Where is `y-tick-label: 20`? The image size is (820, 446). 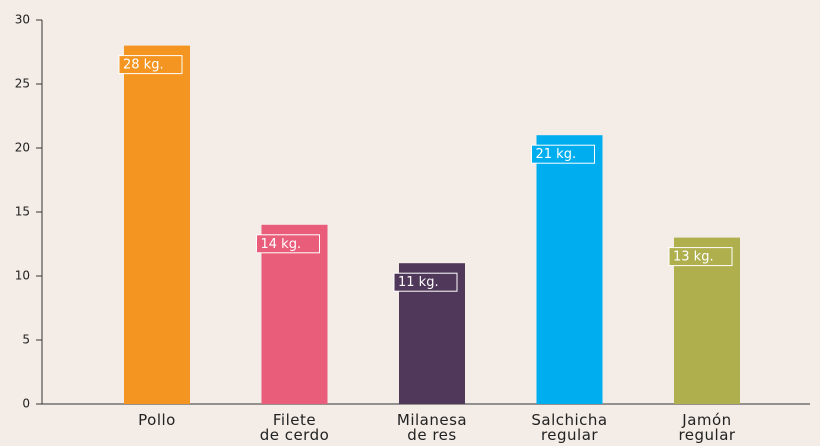
y-tick-label: 20 is located at coordinates (22, 148).